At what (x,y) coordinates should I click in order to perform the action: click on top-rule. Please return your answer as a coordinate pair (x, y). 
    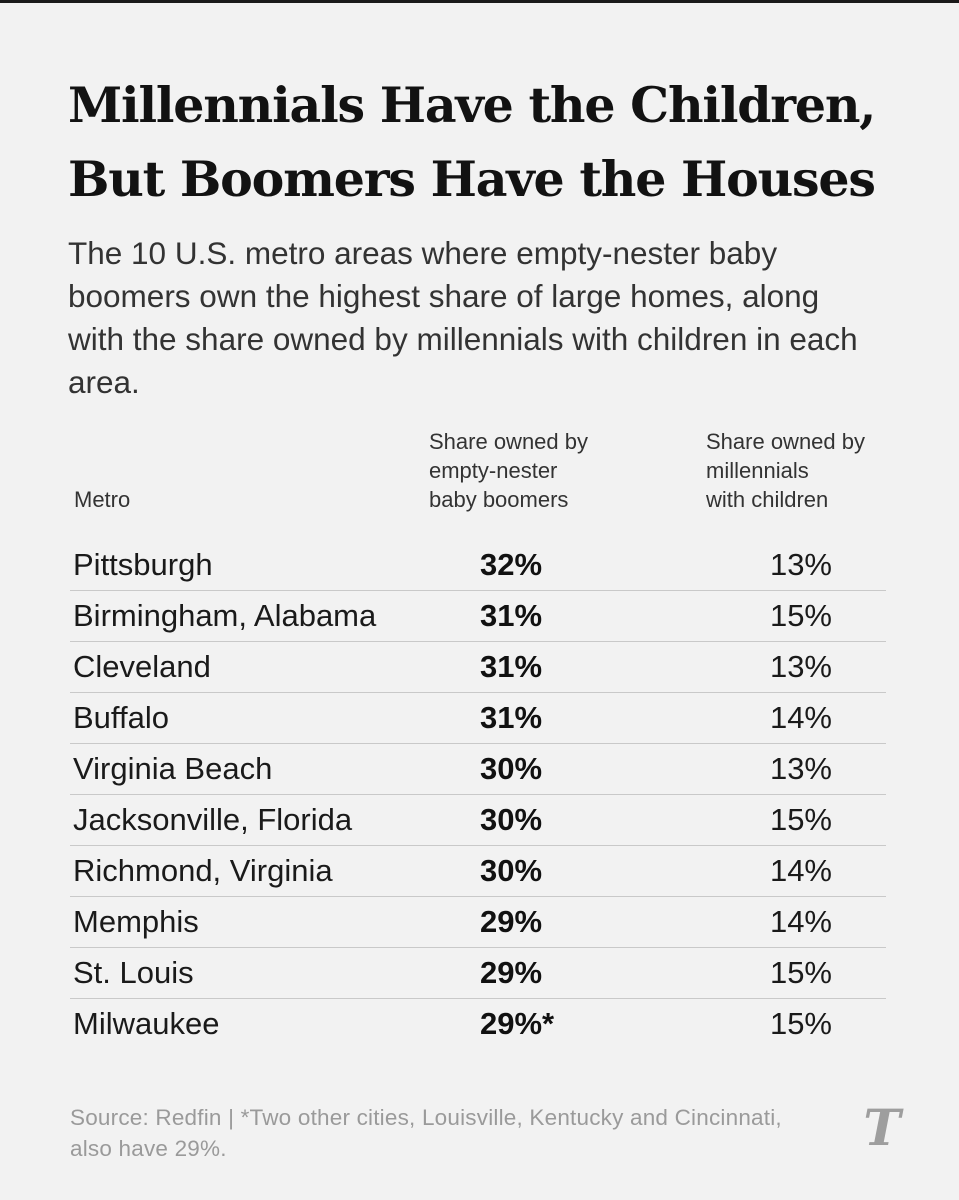
    Looking at the image, I should click on (479, 1).